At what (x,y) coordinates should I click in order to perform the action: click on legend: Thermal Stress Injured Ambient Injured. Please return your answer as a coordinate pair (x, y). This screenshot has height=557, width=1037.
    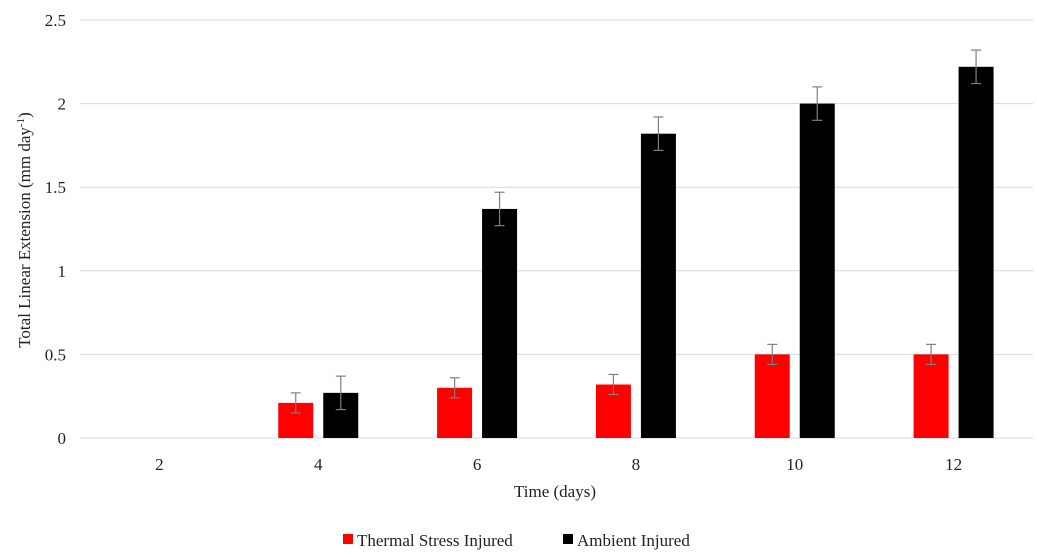
    Looking at the image, I should click on (516, 540).